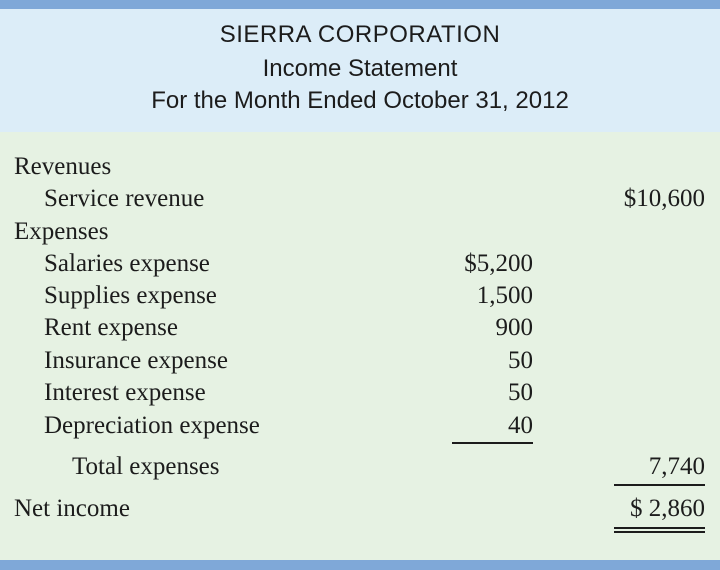 The width and height of the screenshot is (720, 570). Describe the element at coordinates (492, 443) in the screenshot. I see `expenses-subtotal-rule` at that location.